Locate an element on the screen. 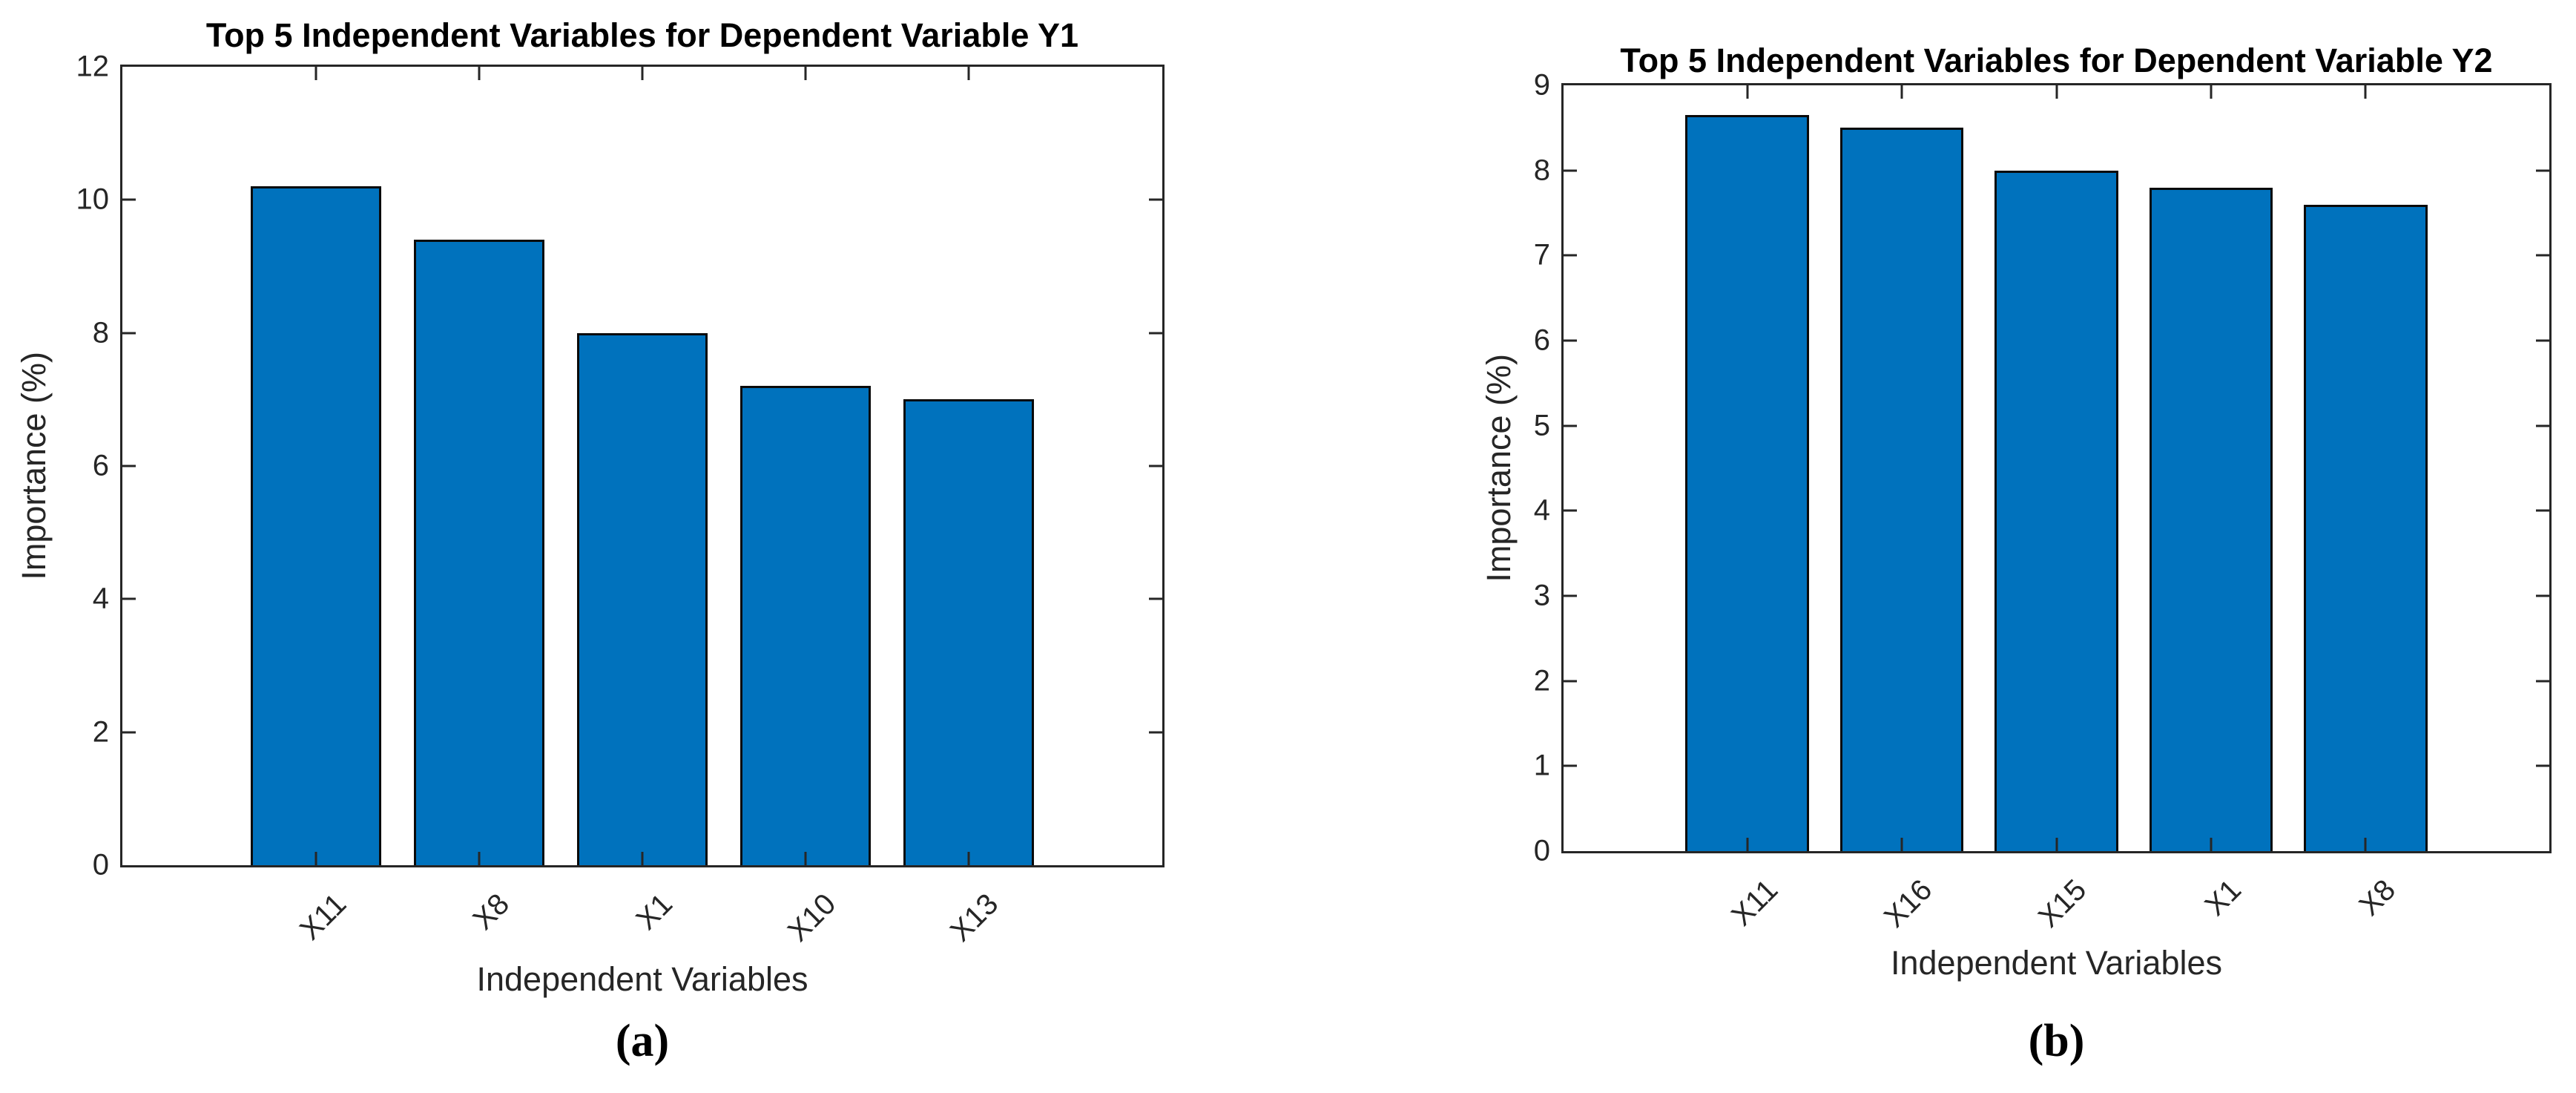 The image size is (2576, 1093). x-tick-label-text: X15 is located at coordinates (2063, 903).